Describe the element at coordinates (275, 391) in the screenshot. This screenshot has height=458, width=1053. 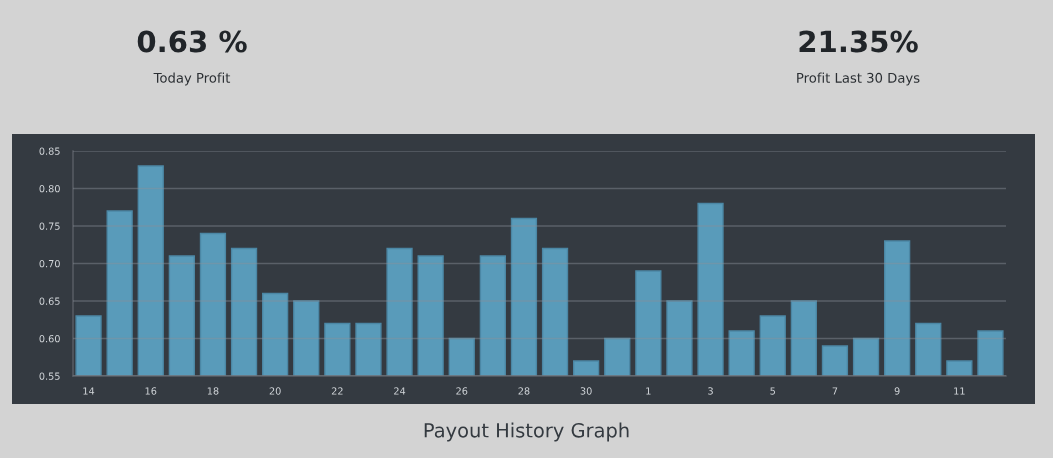
I see `x-tick-label: 20` at that location.